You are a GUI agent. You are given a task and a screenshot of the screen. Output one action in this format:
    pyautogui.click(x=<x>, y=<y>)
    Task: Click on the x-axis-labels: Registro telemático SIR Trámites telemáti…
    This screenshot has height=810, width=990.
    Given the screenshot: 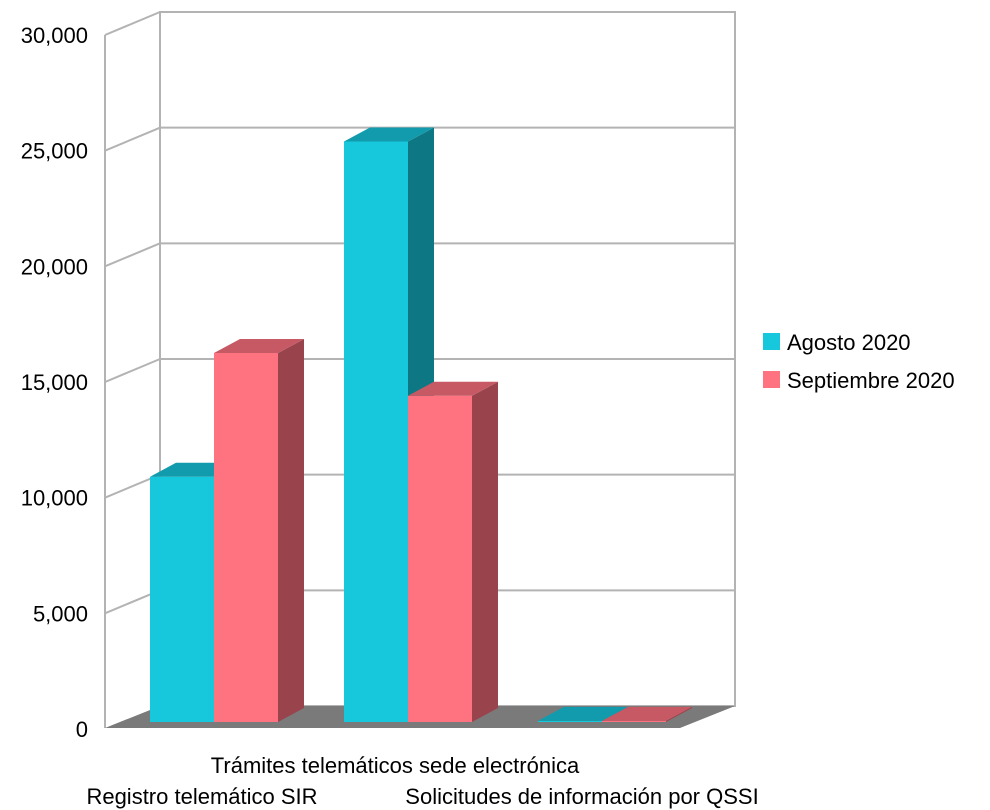 What is the action you would take?
    pyautogui.click(x=422, y=781)
    